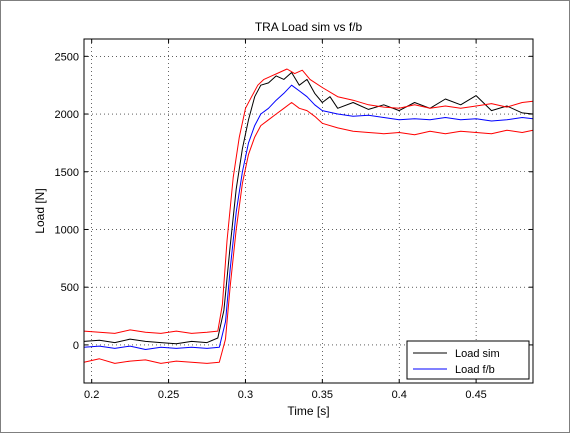 This screenshot has height=434, width=570. What do you see at coordinates (67, 115) in the screenshot?
I see `y-tick-label: 2000` at bounding box center [67, 115].